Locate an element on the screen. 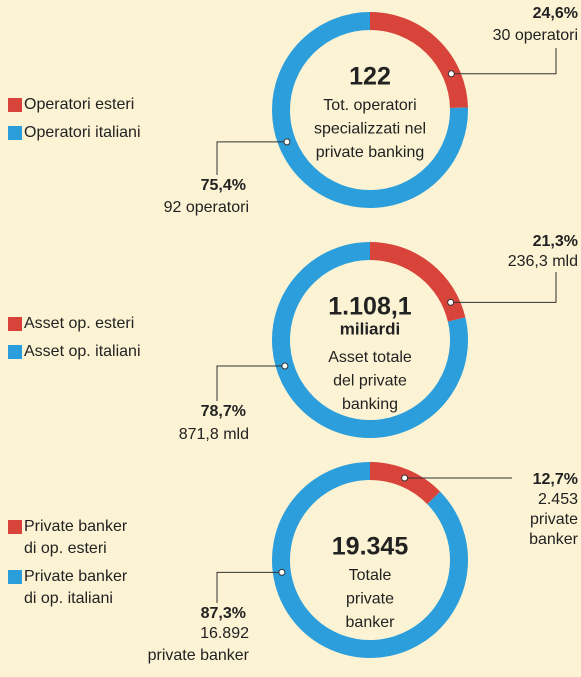 Image resolution: width=581 pixels, height=677 pixels. center-text: private banking is located at coordinates (370, 152).